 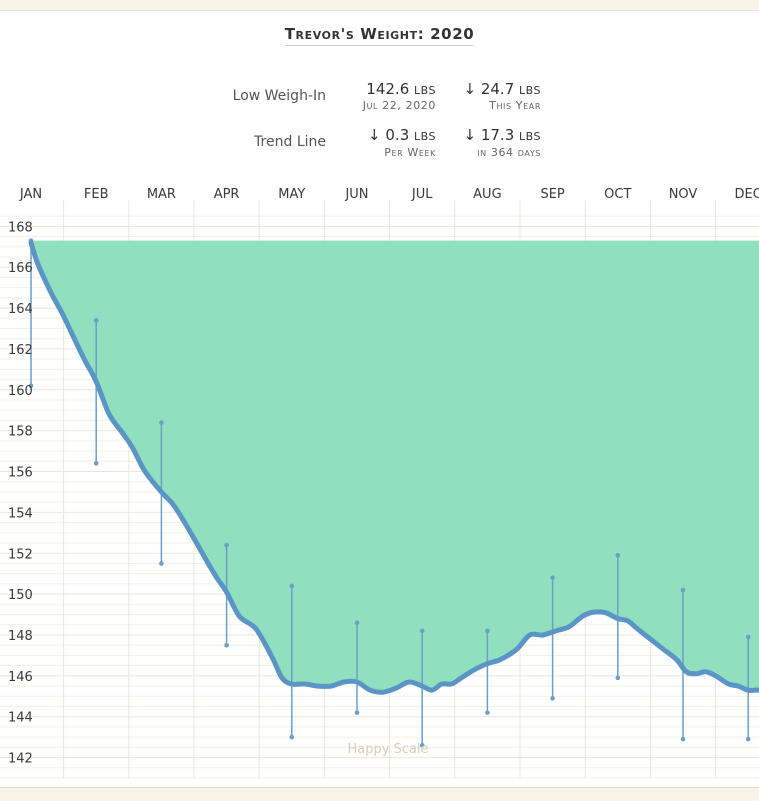 I want to click on low-weigh-in-number: 142.6, so click(x=388, y=89).